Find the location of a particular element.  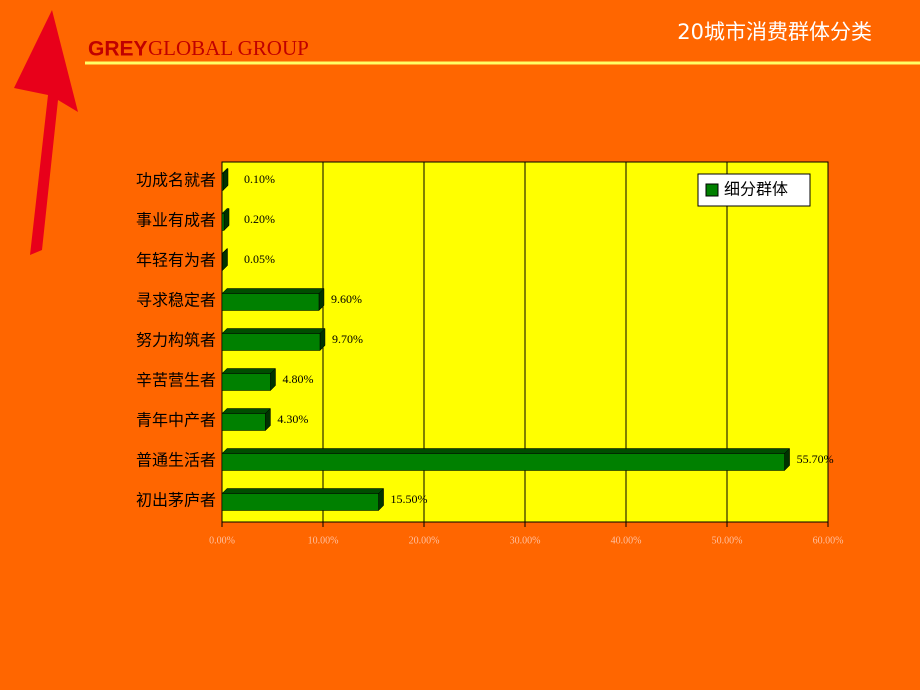

legend-label: 细分群体 is located at coordinates (756, 190).